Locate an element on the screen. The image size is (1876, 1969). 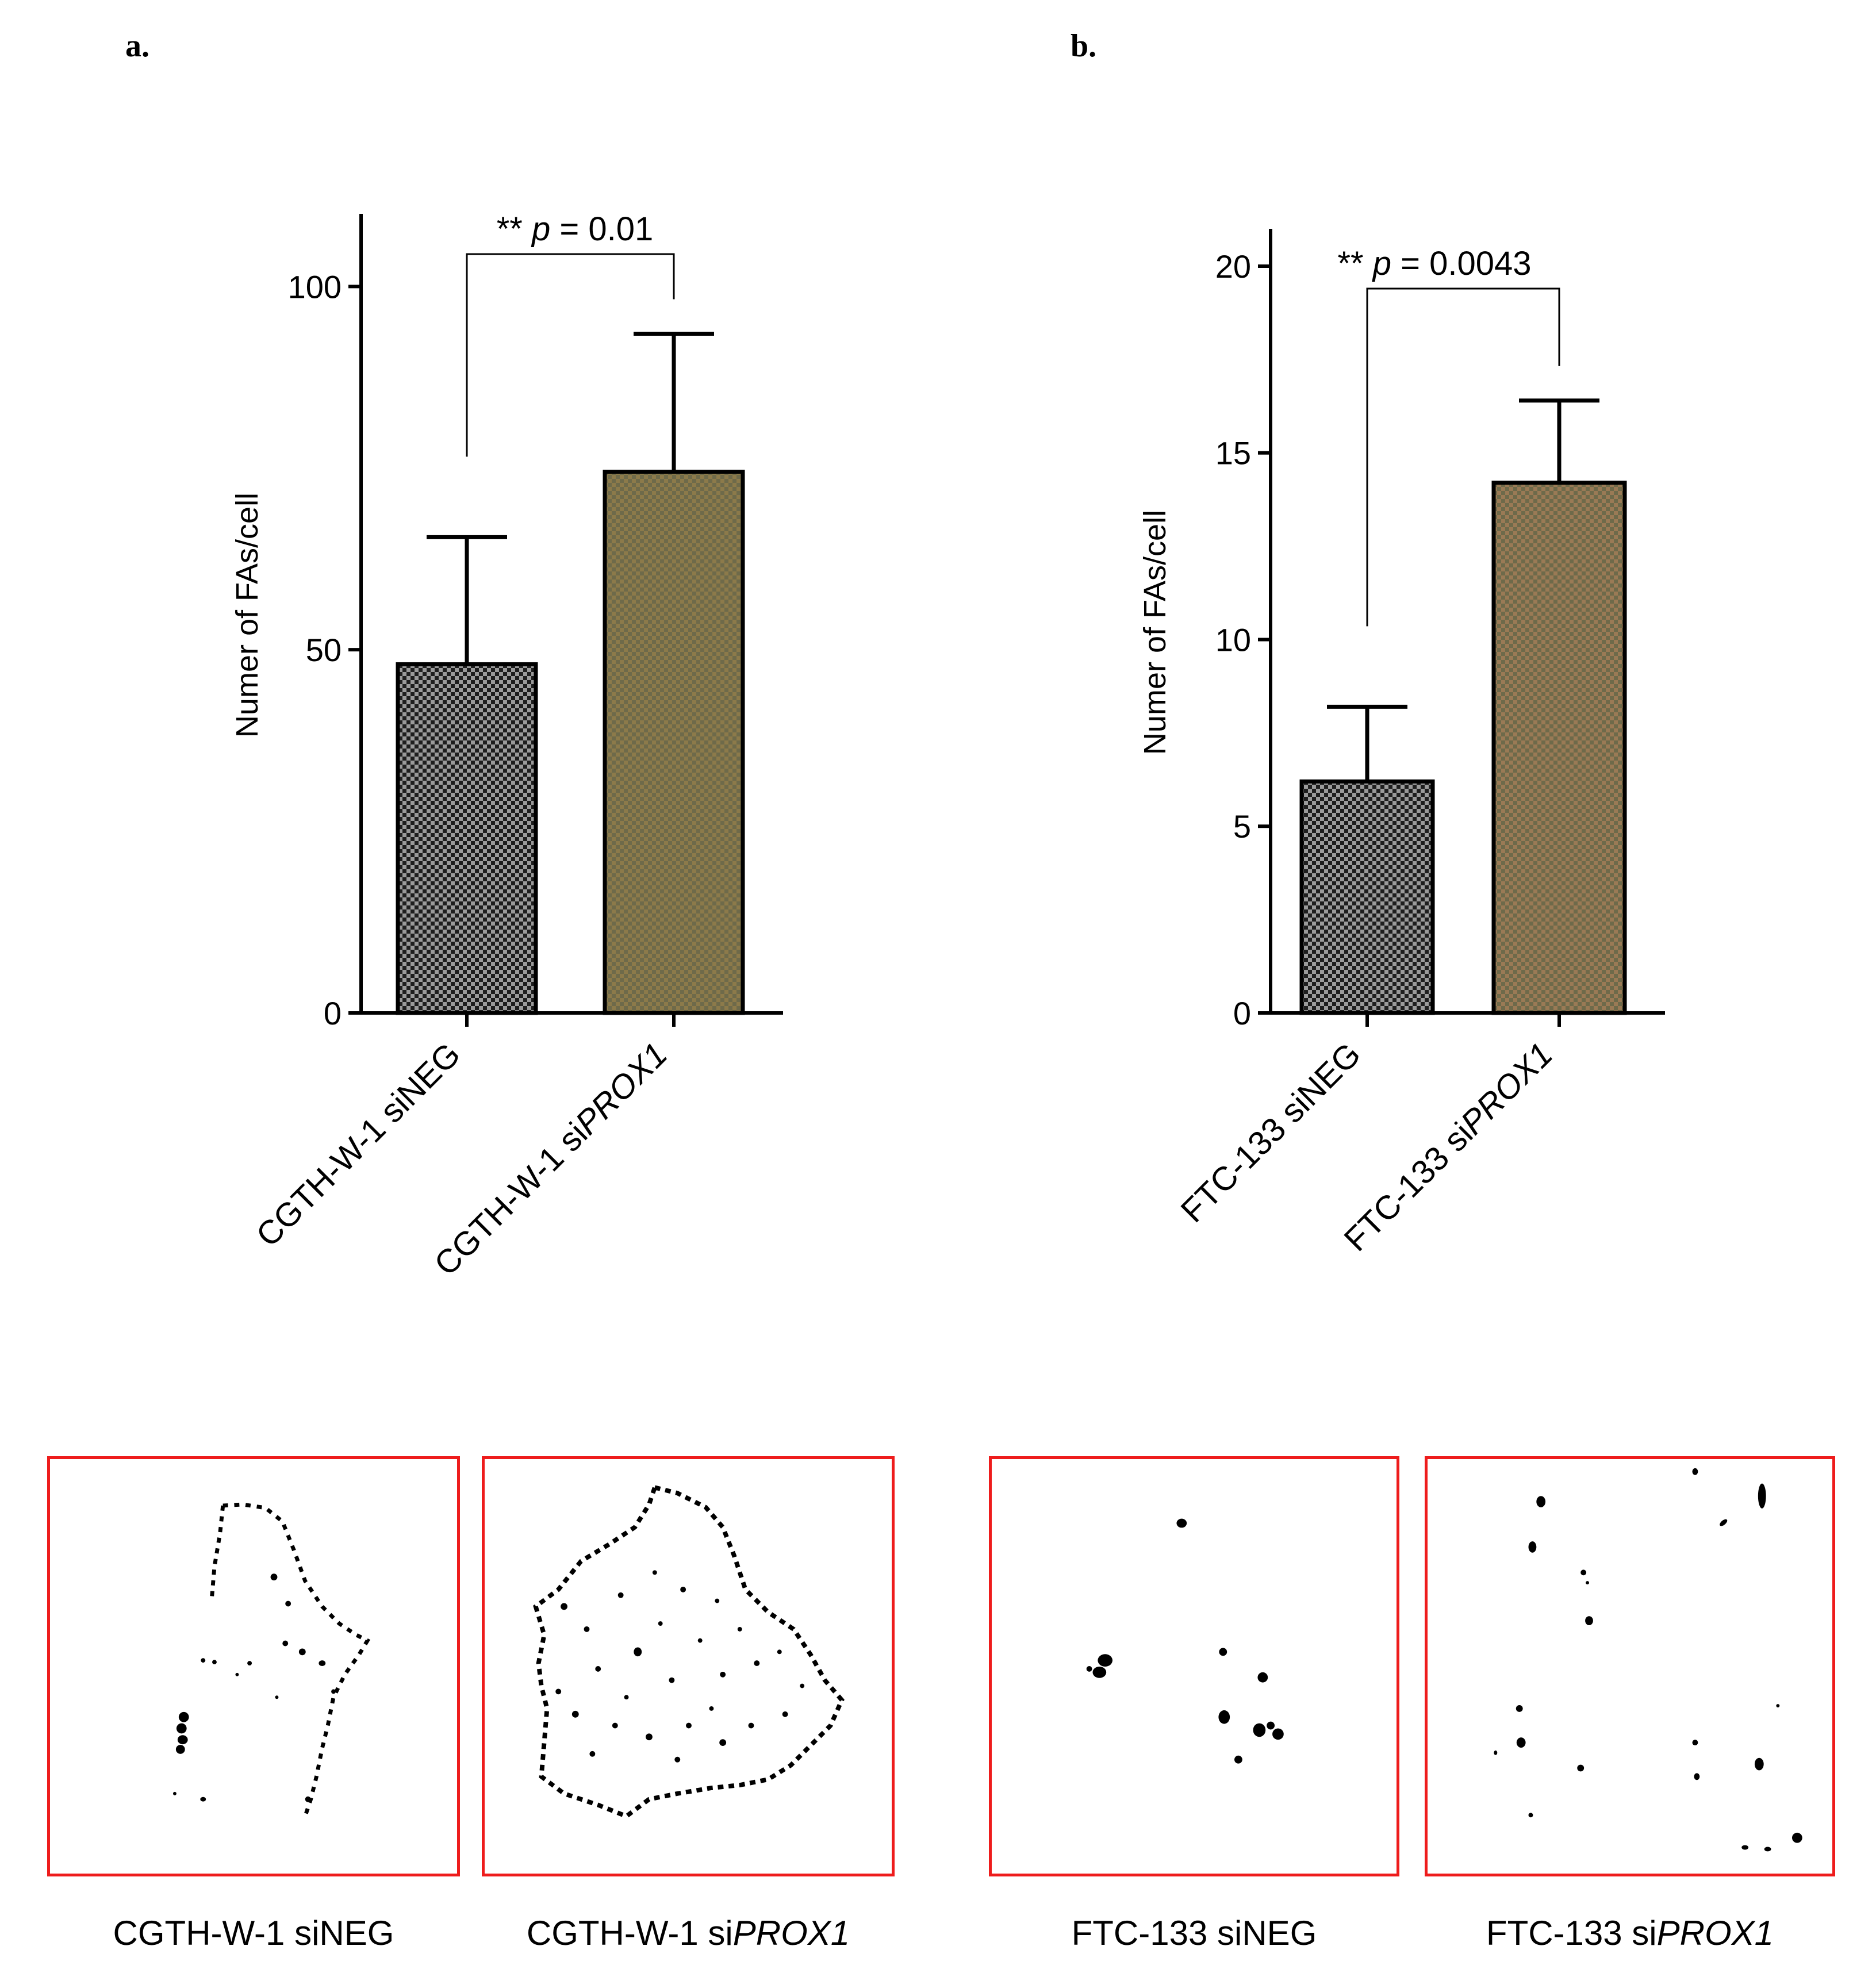
significance-label: ** p = 0.01 is located at coordinates (575, 229).